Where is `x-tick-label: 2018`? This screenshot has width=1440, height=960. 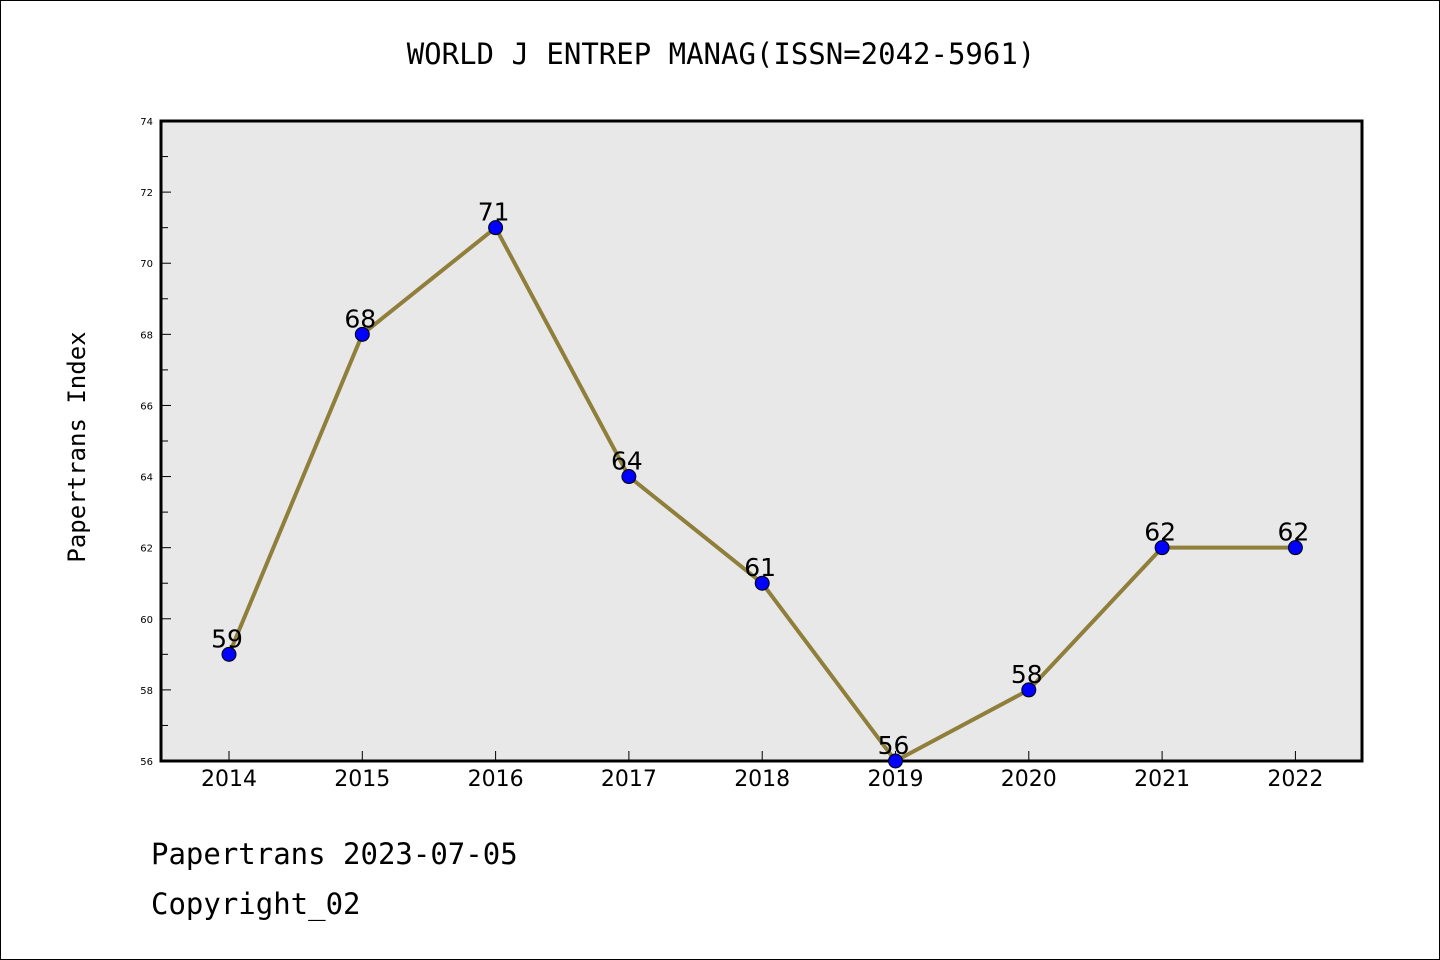
x-tick-label: 2018 is located at coordinates (762, 779).